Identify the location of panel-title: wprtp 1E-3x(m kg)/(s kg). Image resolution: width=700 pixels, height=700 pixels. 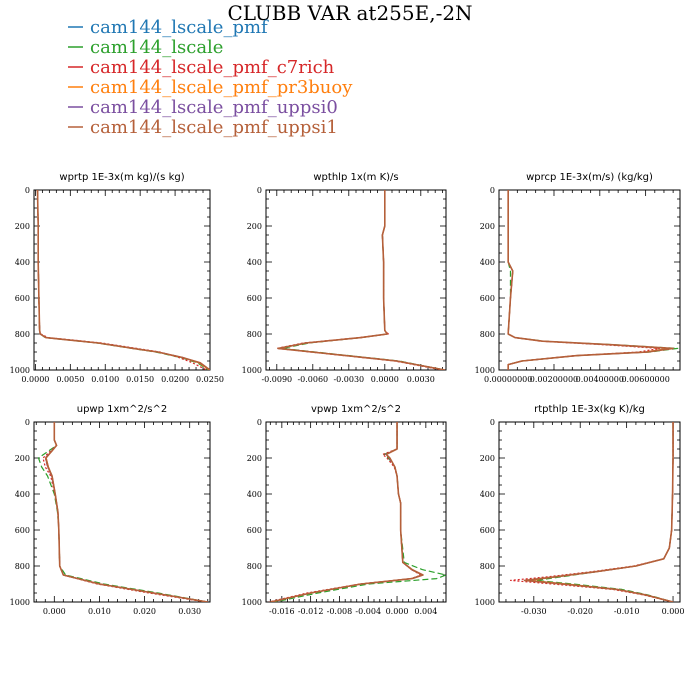
(121, 177).